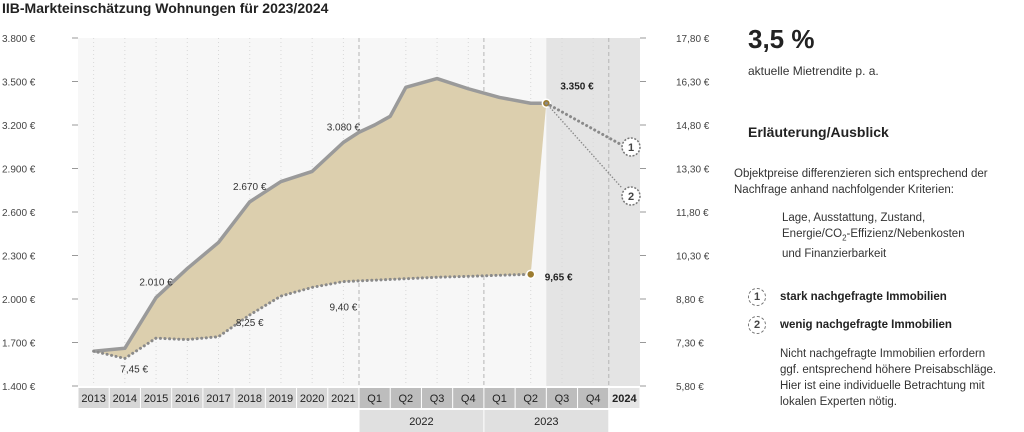 The image size is (1024, 432). What do you see at coordinates (19, 126) in the screenshot?
I see `y-left-tick-label: 3.200 €` at bounding box center [19, 126].